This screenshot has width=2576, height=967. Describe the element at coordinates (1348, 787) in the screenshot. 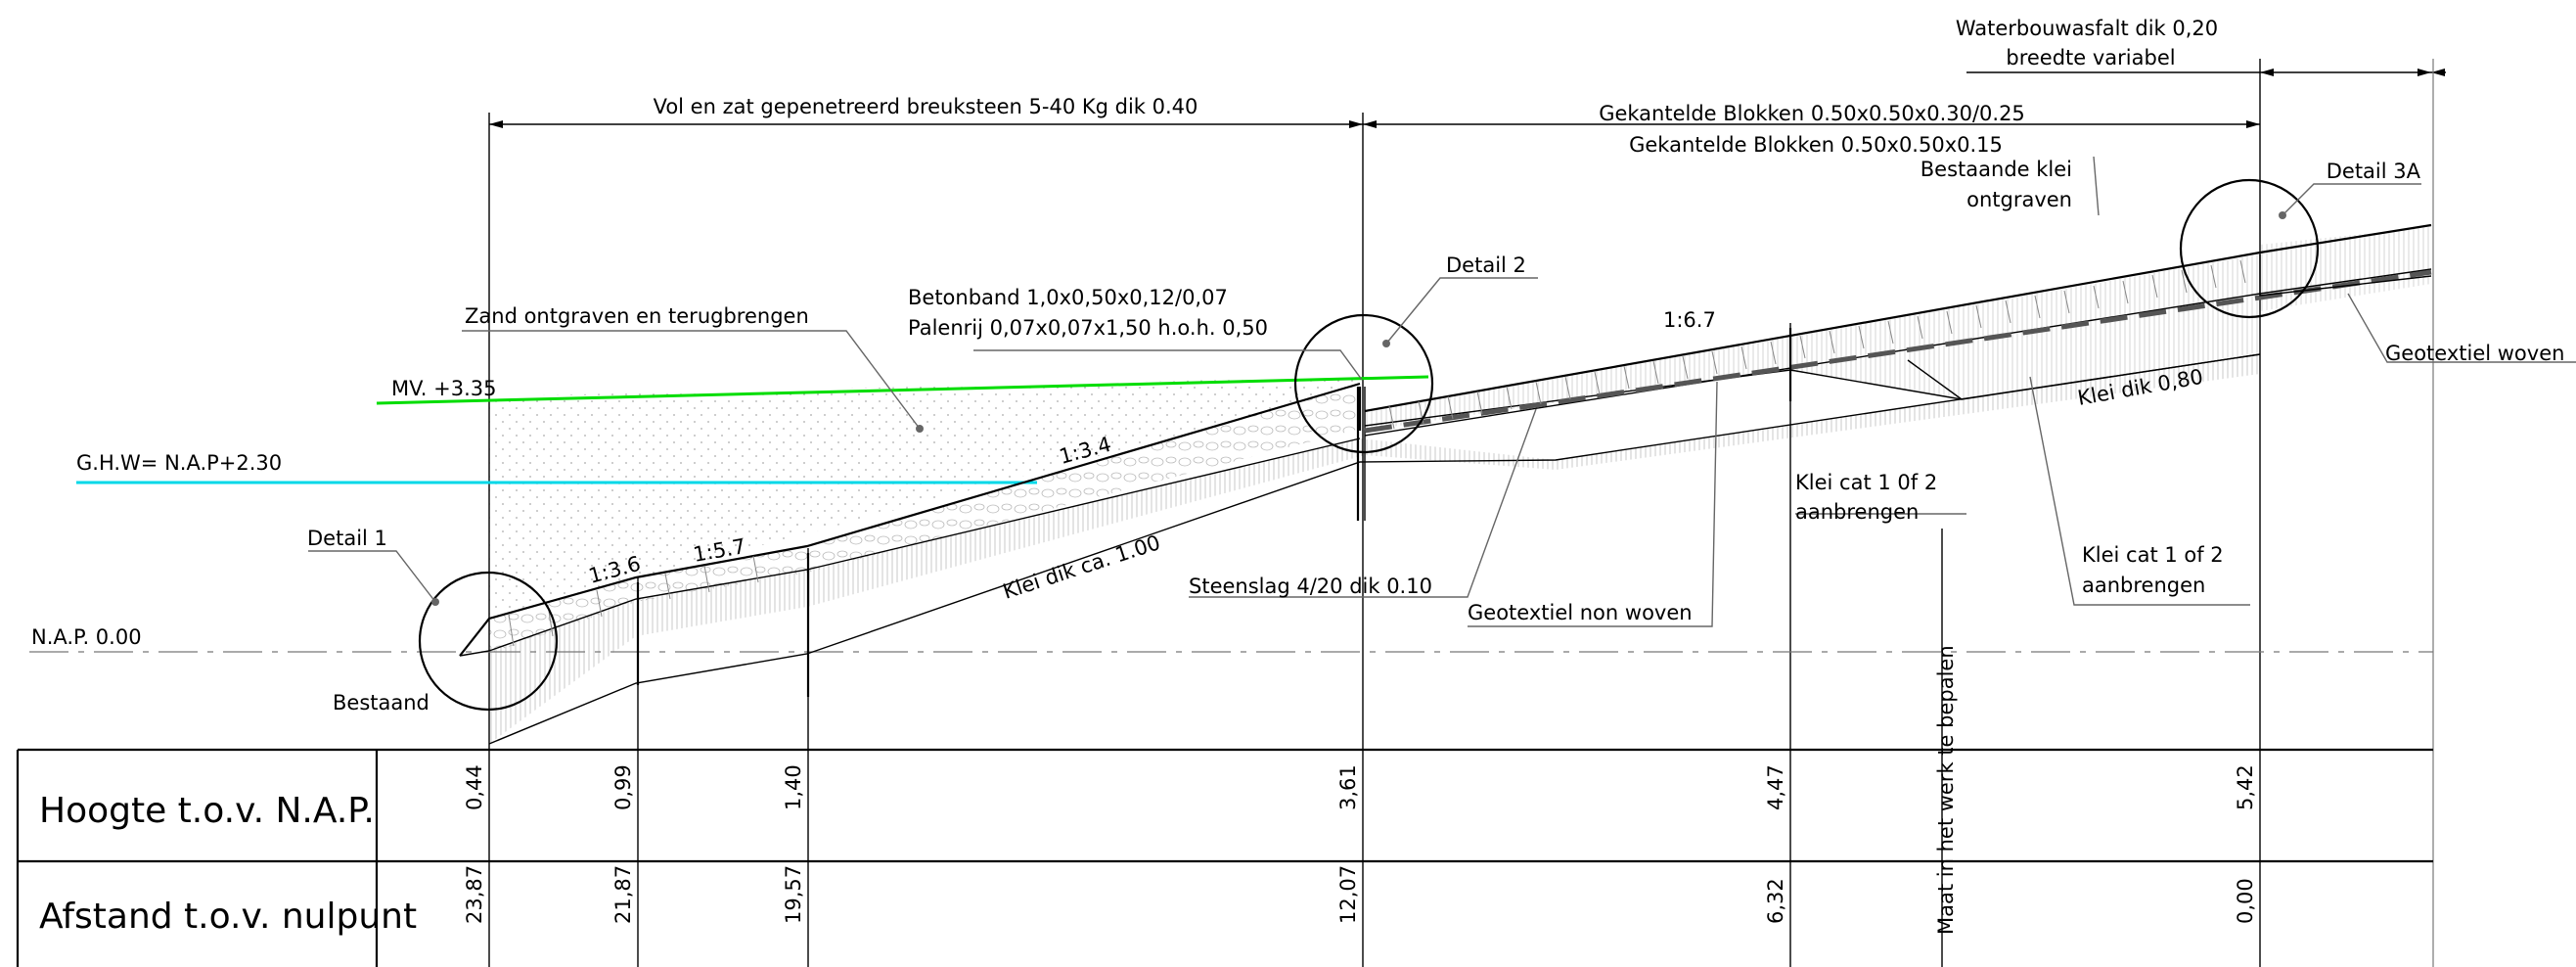

I see `hoogte-value: 3,61` at that location.